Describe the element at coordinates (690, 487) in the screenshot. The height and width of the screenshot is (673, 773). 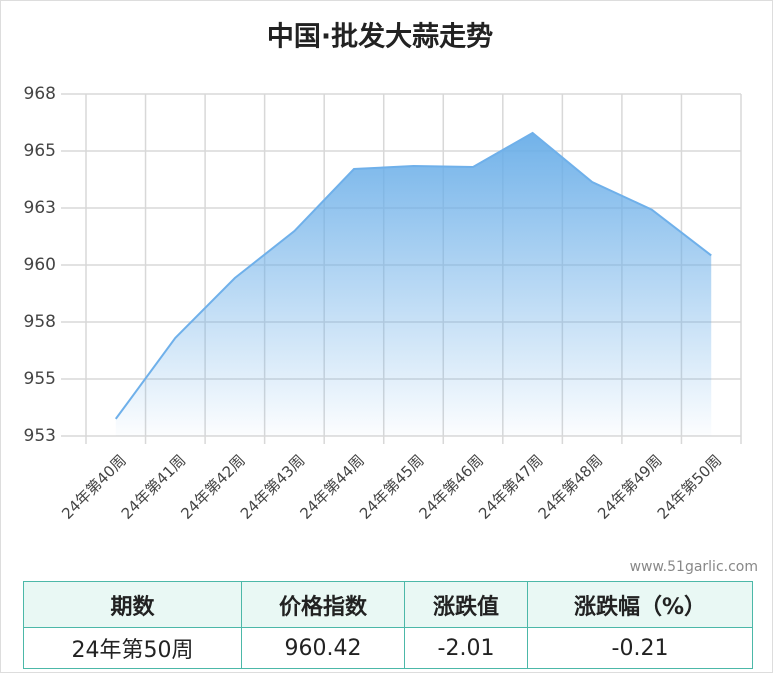
I see `x-tick-label: 24年第50周` at that location.